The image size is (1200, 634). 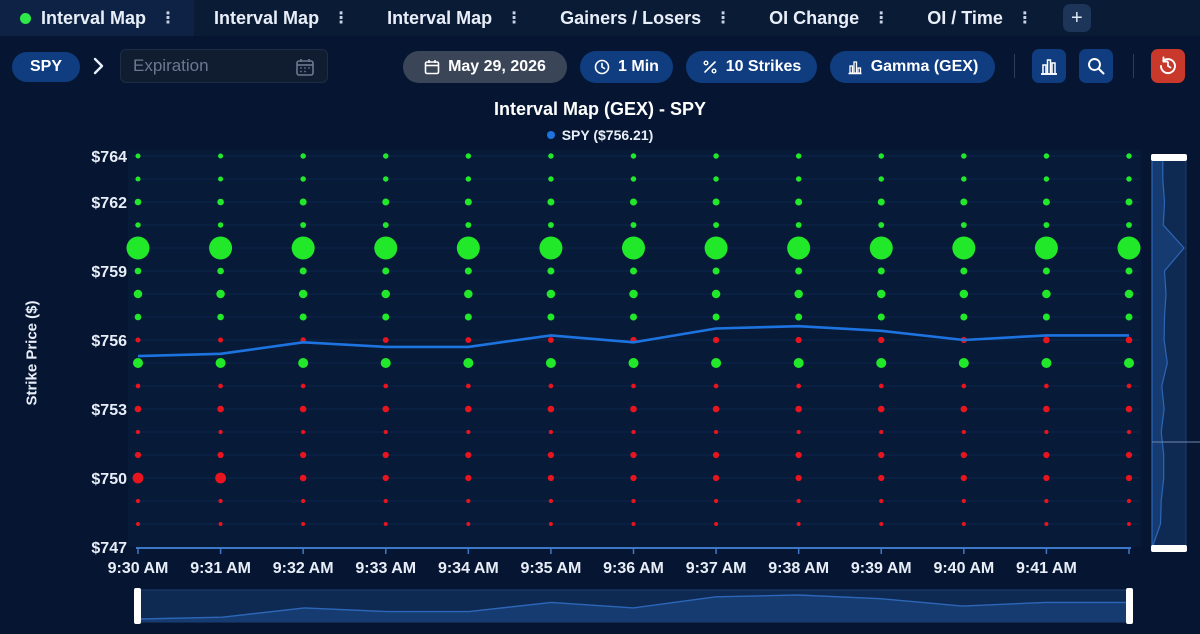 What do you see at coordinates (710, 67) in the screenshot?
I see `percent-icon` at bounding box center [710, 67].